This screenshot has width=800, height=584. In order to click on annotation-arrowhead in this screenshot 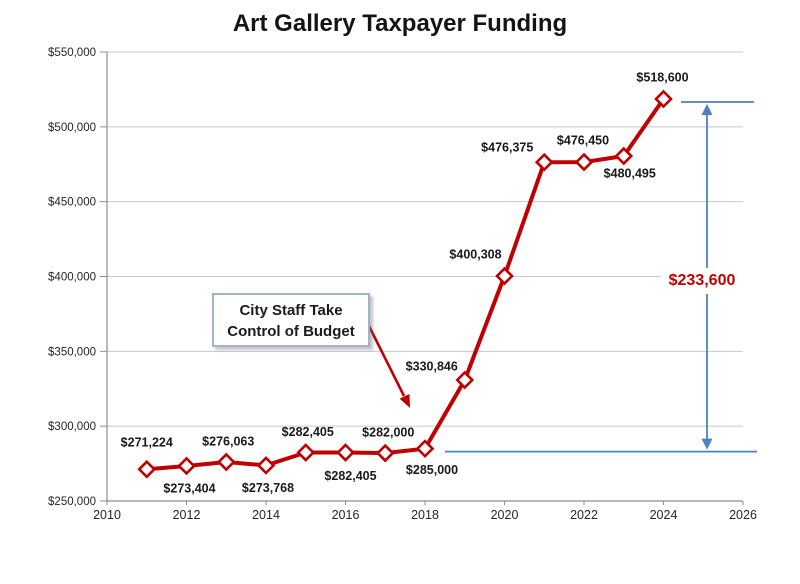, I will do `click(404, 401)`.